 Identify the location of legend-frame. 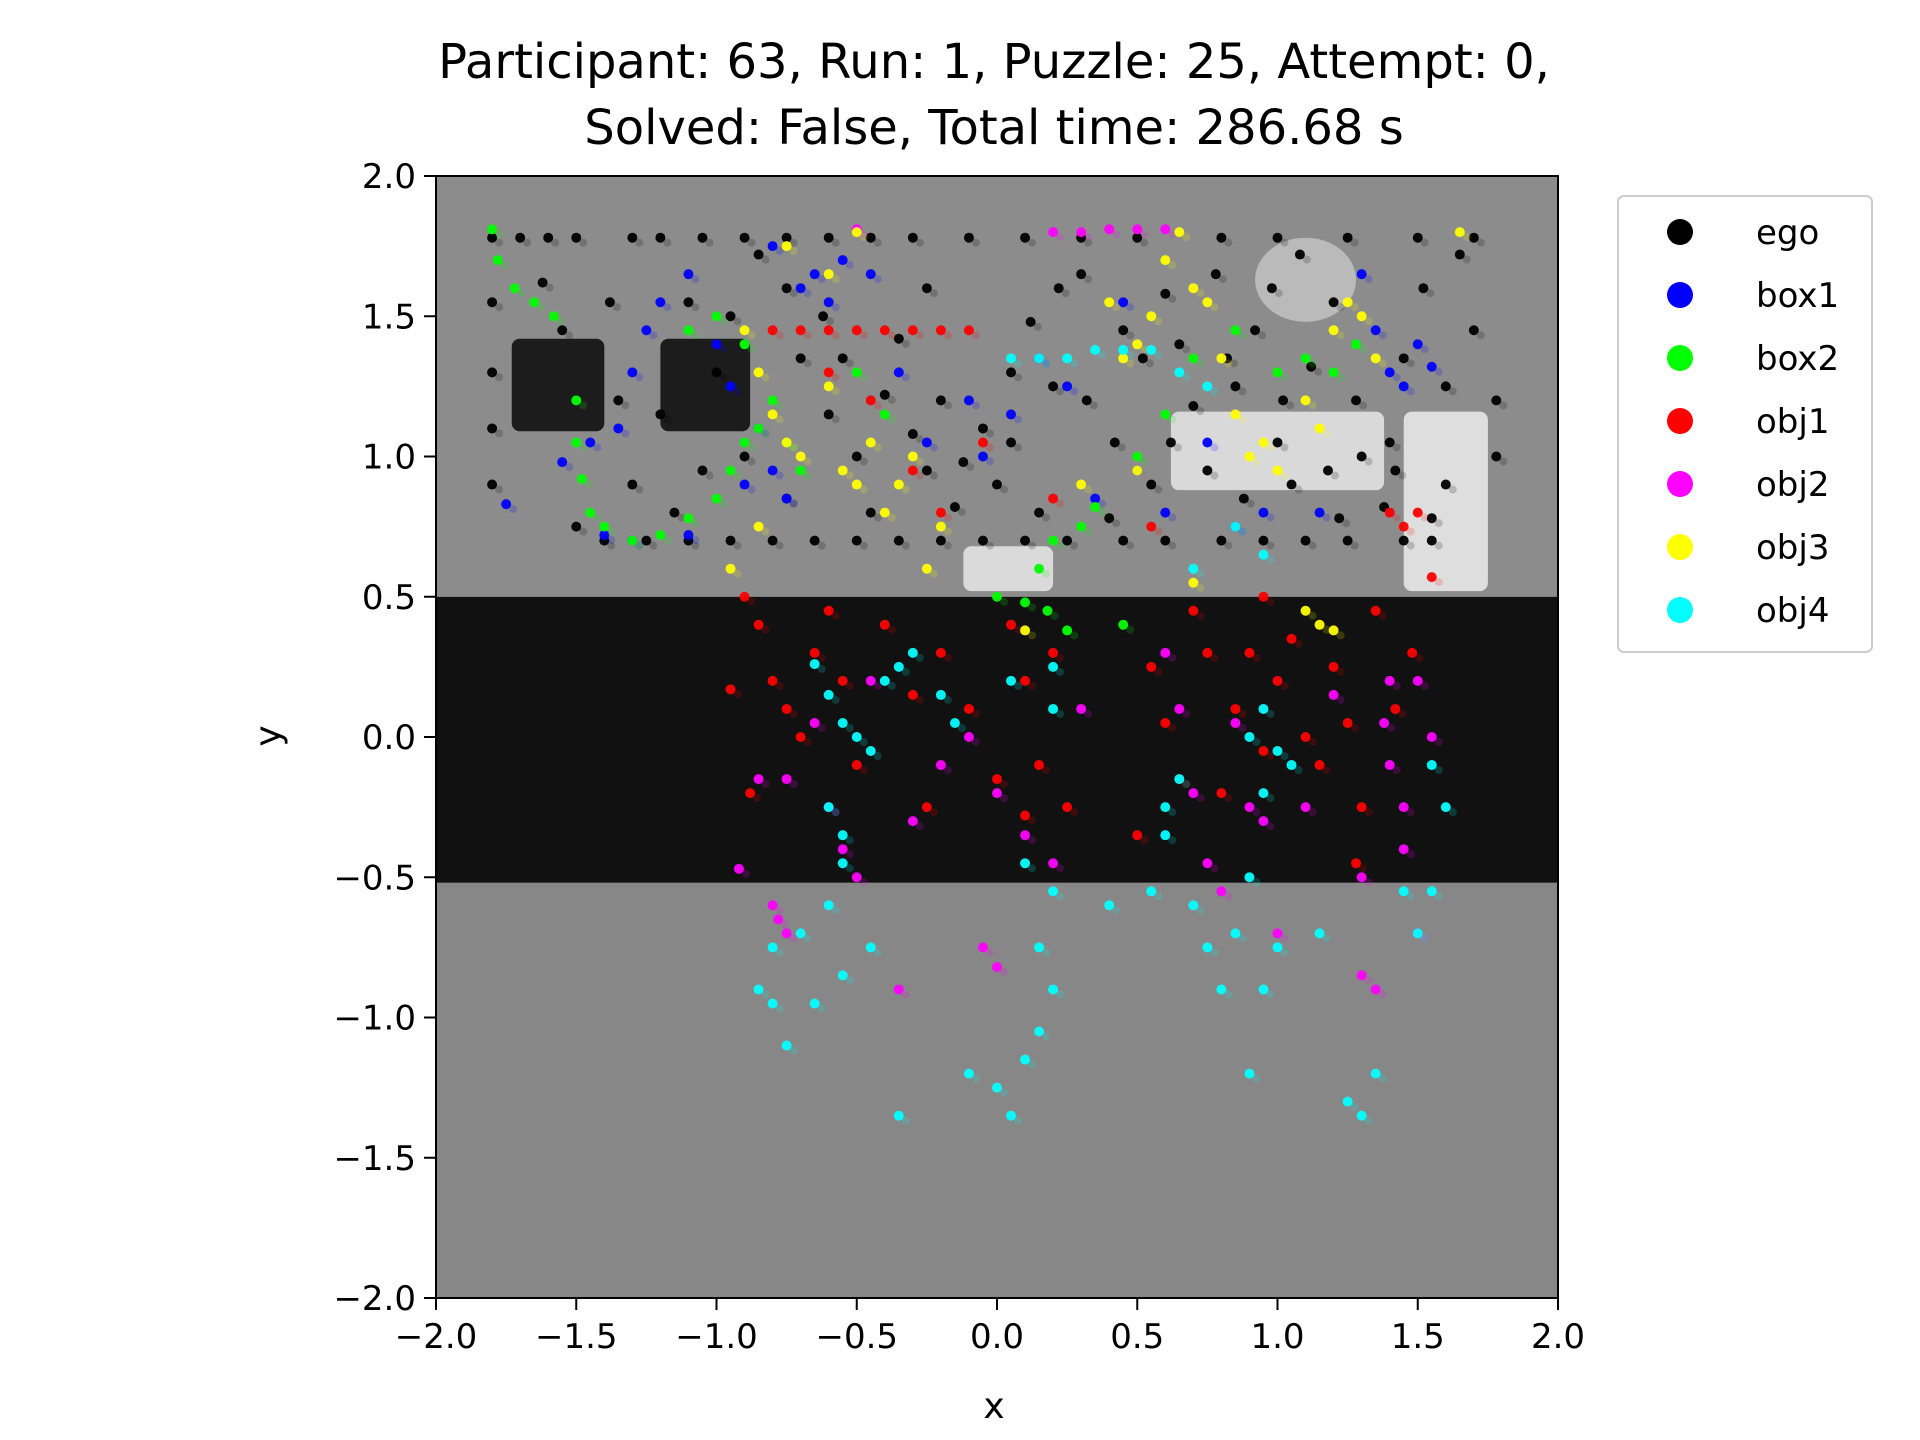
(1745, 424).